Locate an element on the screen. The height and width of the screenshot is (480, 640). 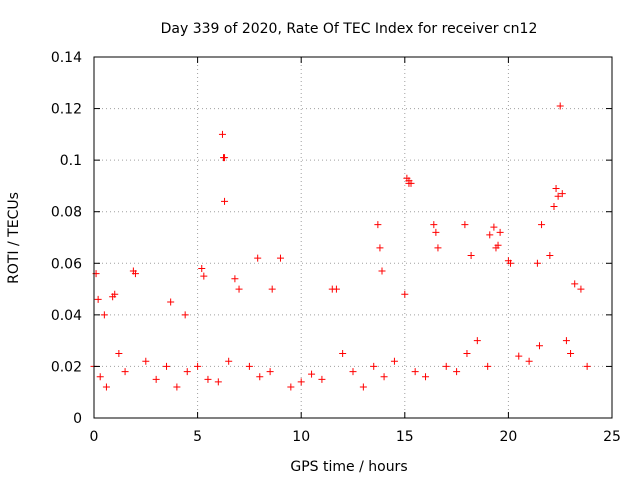
y-tick-label: 0.04 is located at coordinates (66, 316).